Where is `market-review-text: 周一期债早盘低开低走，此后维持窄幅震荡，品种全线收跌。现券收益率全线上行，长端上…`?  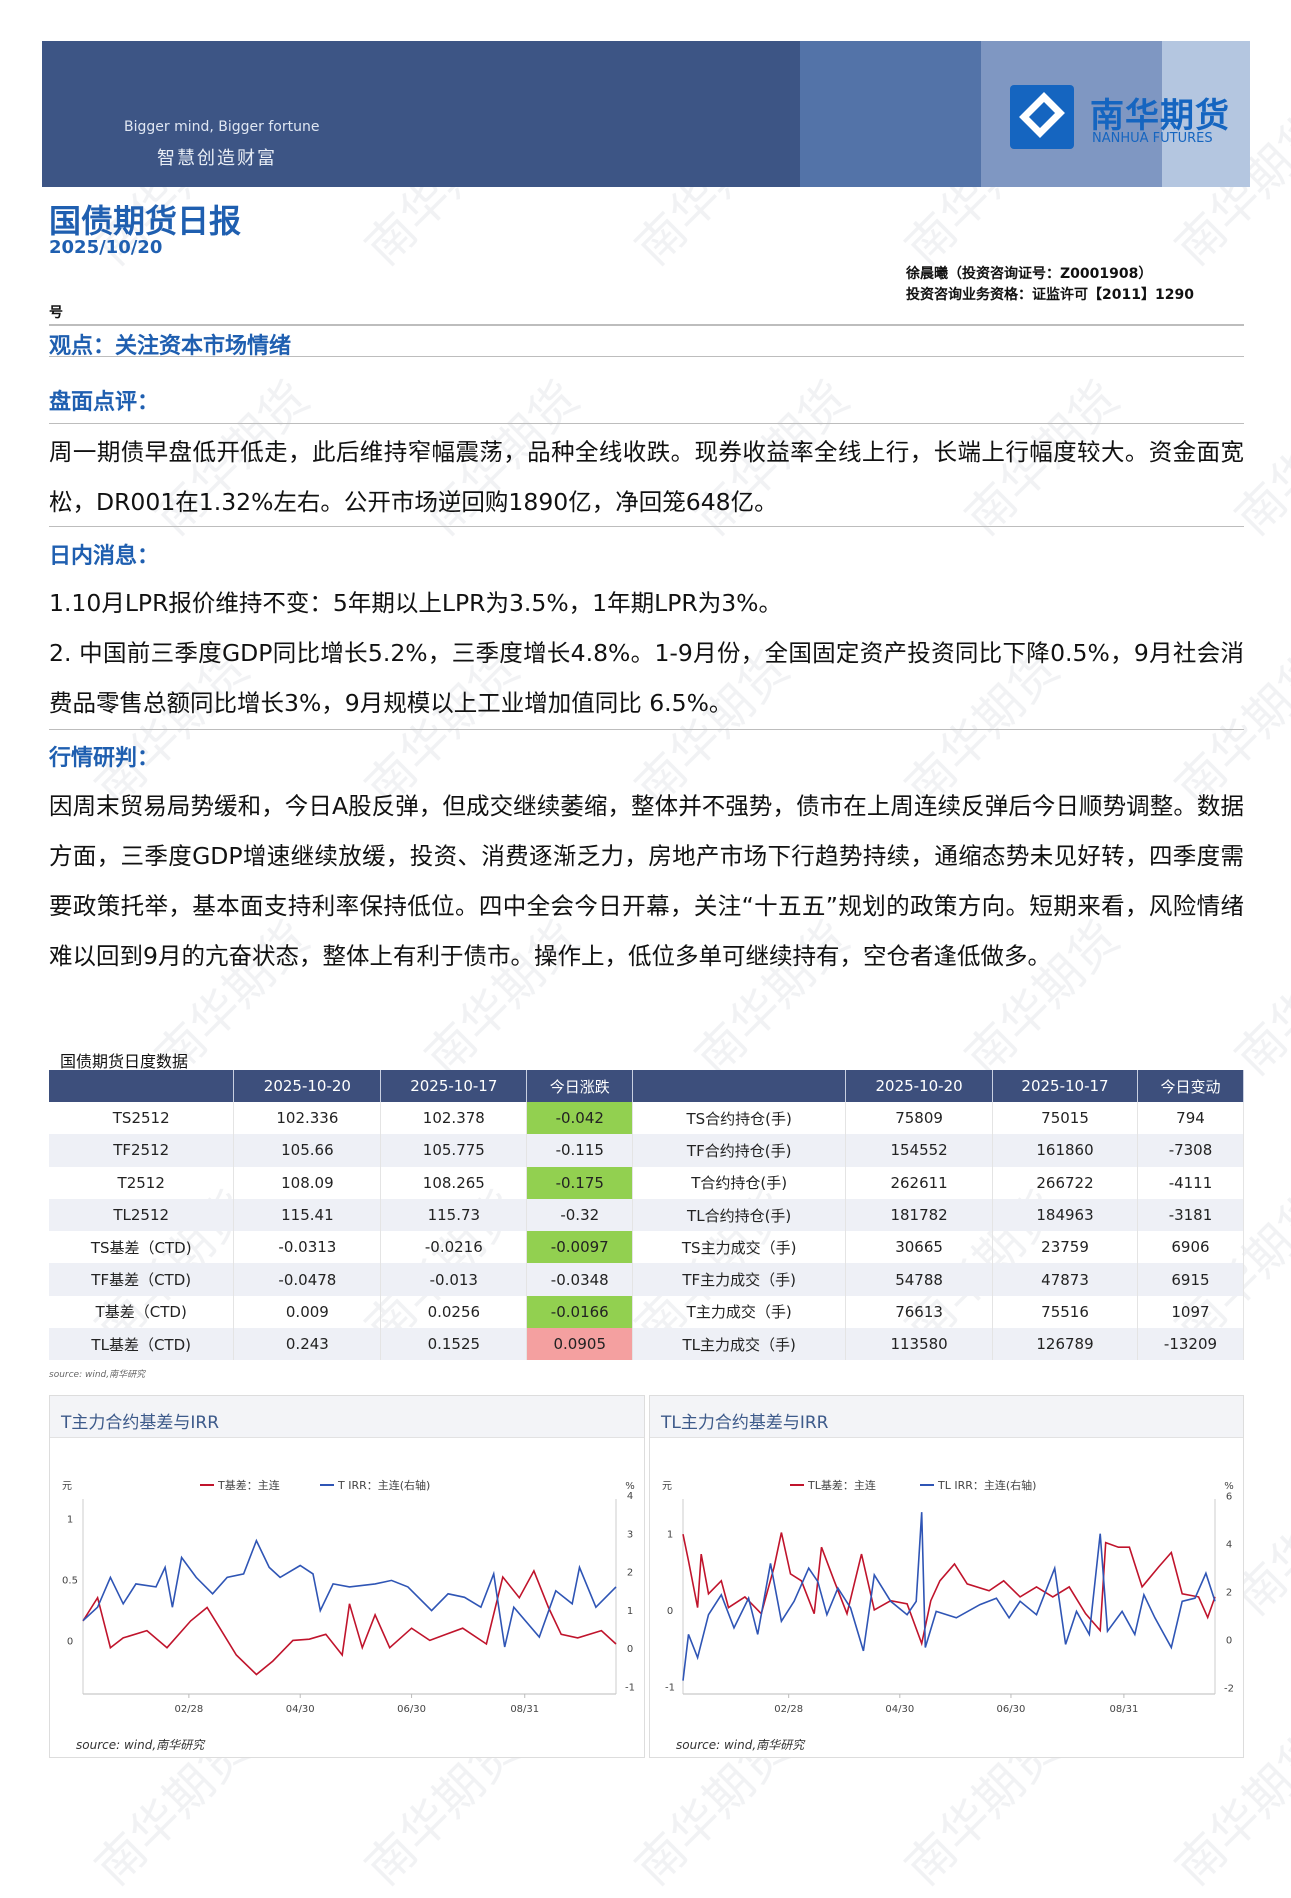 market-review-text: 周一期债早盘低开低走，此后维持窄幅震荡，品种全线收跌。现券收益率全线上行，长端上… is located at coordinates (646, 477).